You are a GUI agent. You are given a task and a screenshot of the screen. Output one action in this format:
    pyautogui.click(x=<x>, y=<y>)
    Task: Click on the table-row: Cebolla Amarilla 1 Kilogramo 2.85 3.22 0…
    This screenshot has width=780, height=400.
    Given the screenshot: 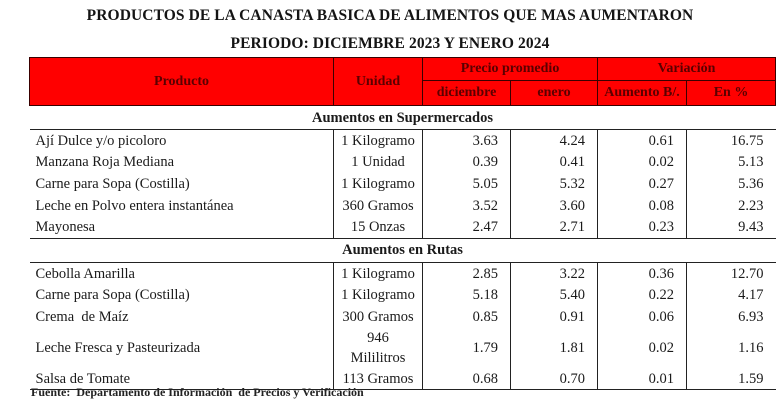 What is the action you would take?
    pyautogui.click(x=403, y=273)
    